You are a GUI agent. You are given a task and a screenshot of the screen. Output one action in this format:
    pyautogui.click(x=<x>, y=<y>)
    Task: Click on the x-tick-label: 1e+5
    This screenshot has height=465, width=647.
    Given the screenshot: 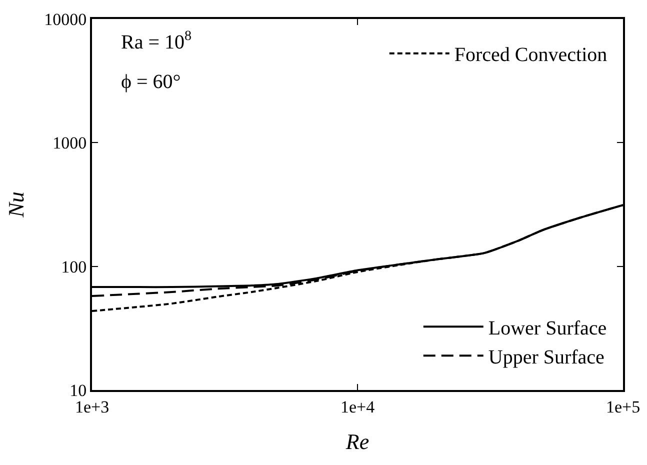 What is the action you would take?
    pyautogui.click(x=623, y=406)
    